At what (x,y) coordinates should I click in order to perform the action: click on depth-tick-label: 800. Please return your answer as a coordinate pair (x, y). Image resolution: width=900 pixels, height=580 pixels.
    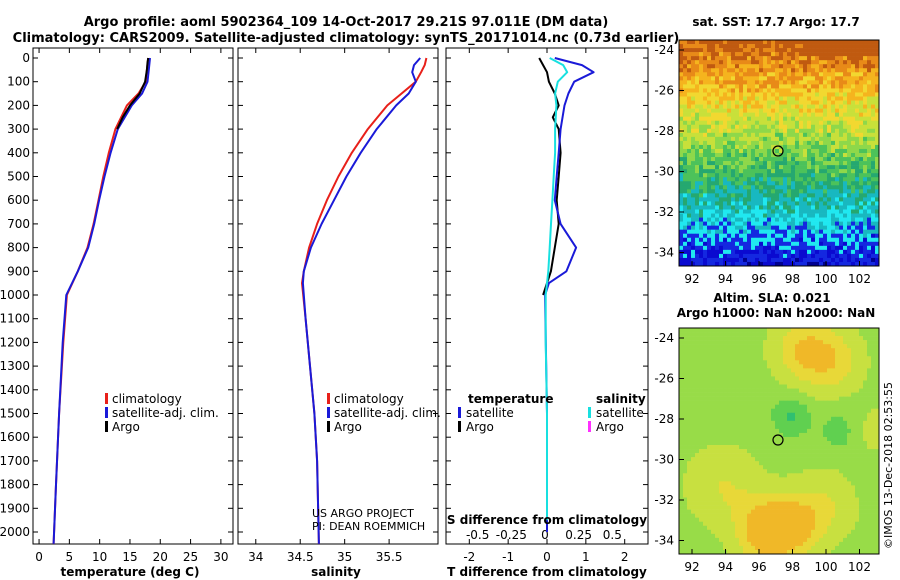
    Looking at the image, I should click on (18, 248).